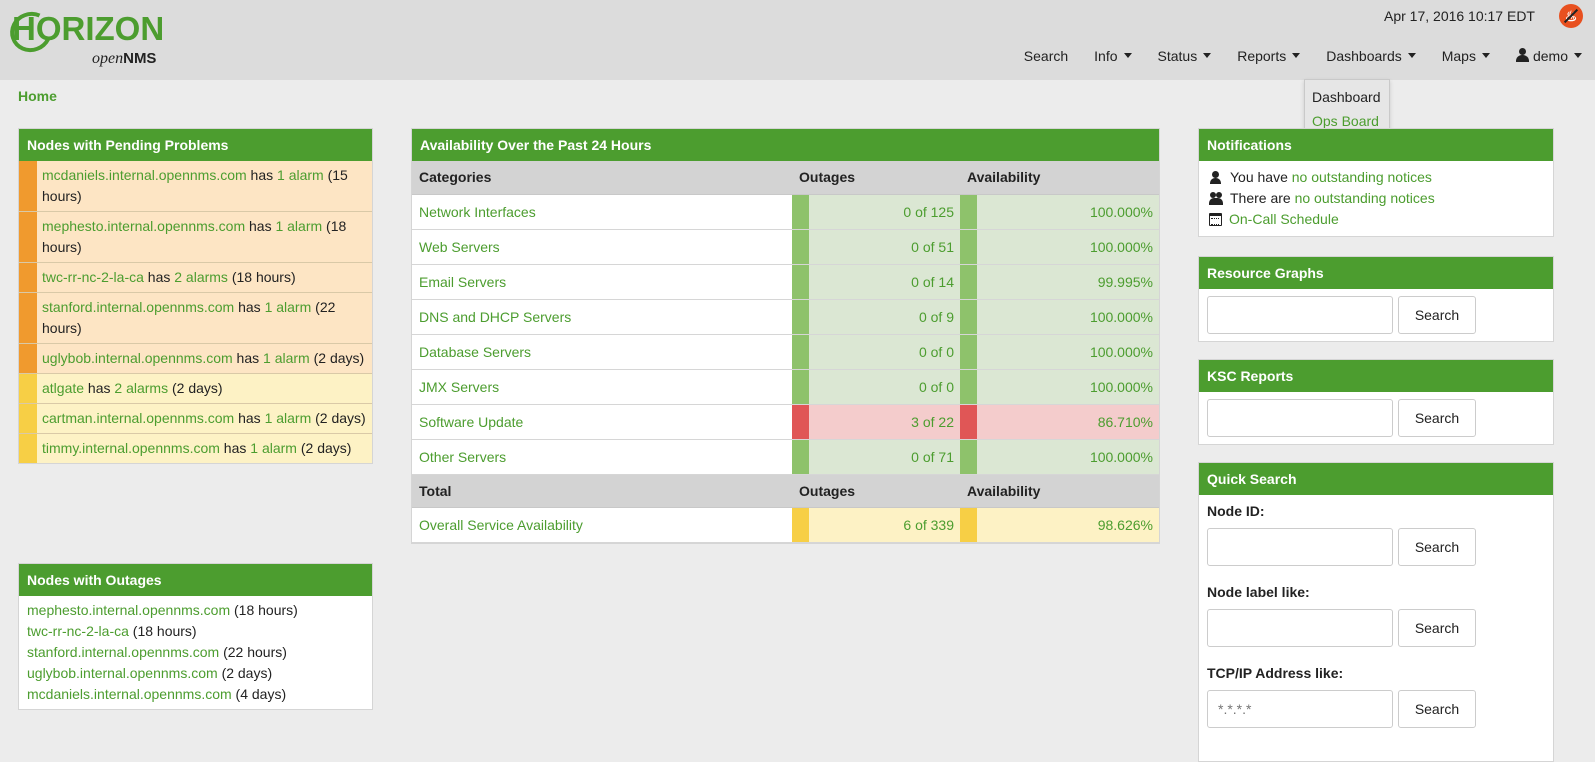  What do you see at coordinates (138, 418) in the screenshot?
I see `node-link: cartman.internal.opennms.com` at bounding box center [138, 418].